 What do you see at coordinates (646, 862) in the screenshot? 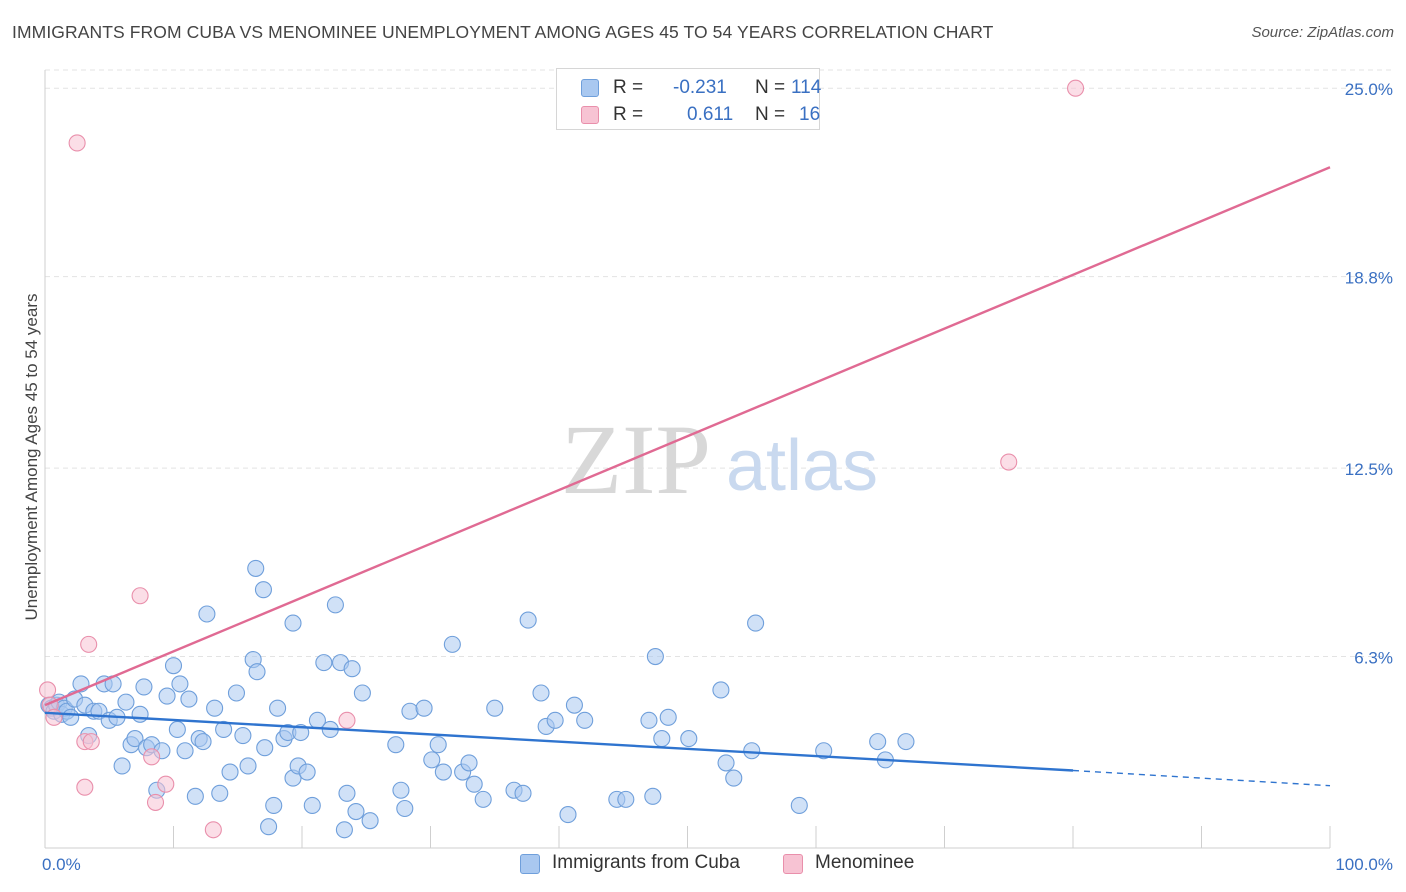
I see `bottom-legend-label-cuba: Immigrants from Cuba` at bounding box center [646, 862].